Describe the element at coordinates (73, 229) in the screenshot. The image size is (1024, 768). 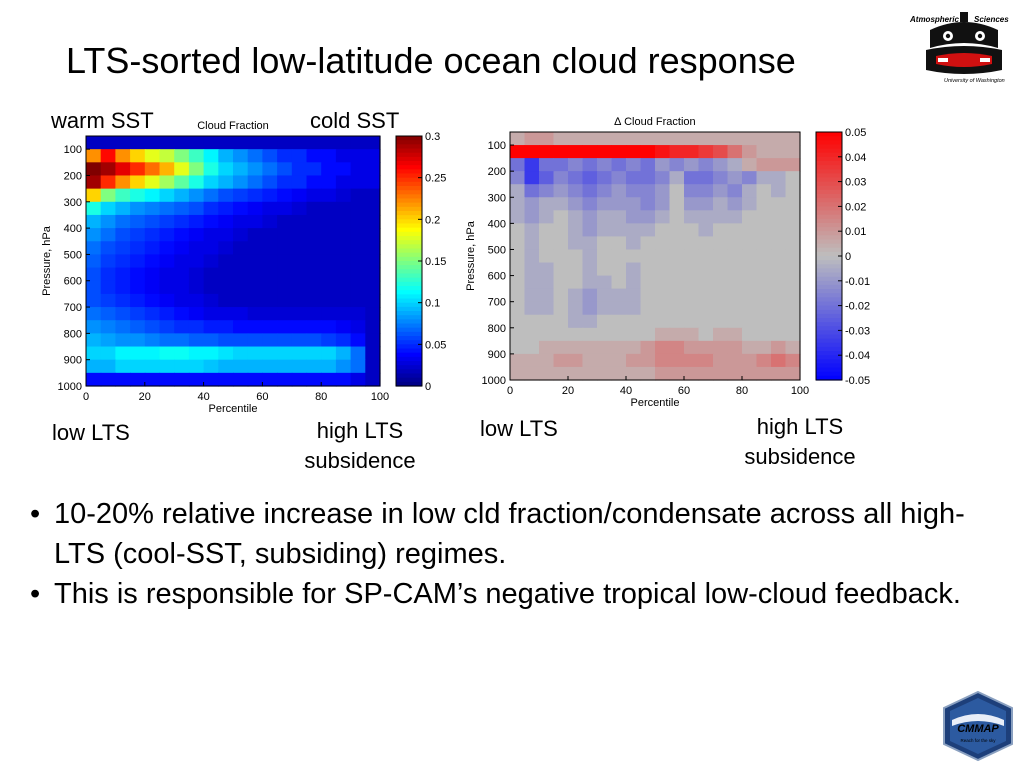
I see `y-tick-label: 400` at that location.